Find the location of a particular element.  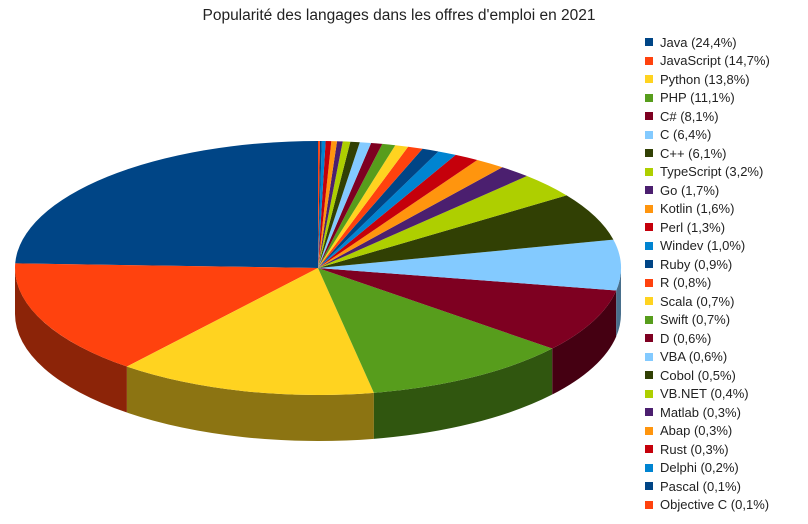

pie-slice-python is located at coordinates (250, 331).